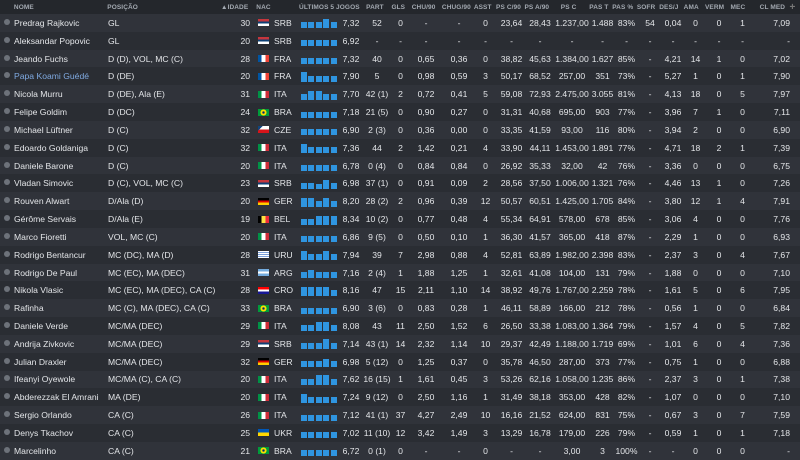 The image size is (800, 460). What do you see at coordinates (52, 76) in the screenshot?
I see `player-name: Papa Koami Guédé` at bounding box center [52, 76].